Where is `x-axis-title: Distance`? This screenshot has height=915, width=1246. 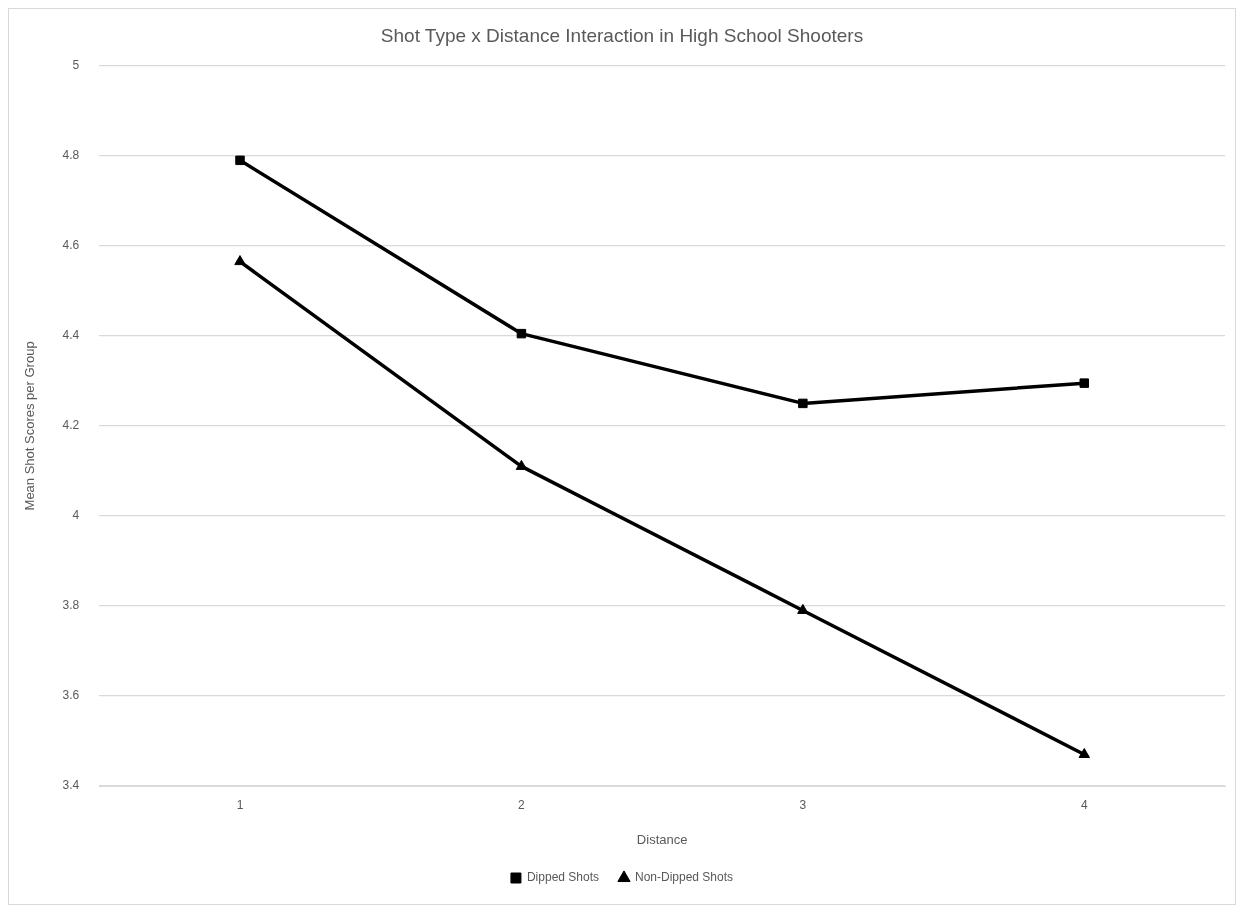
x-axis-title: Distance is located at coordinates (662, 839).